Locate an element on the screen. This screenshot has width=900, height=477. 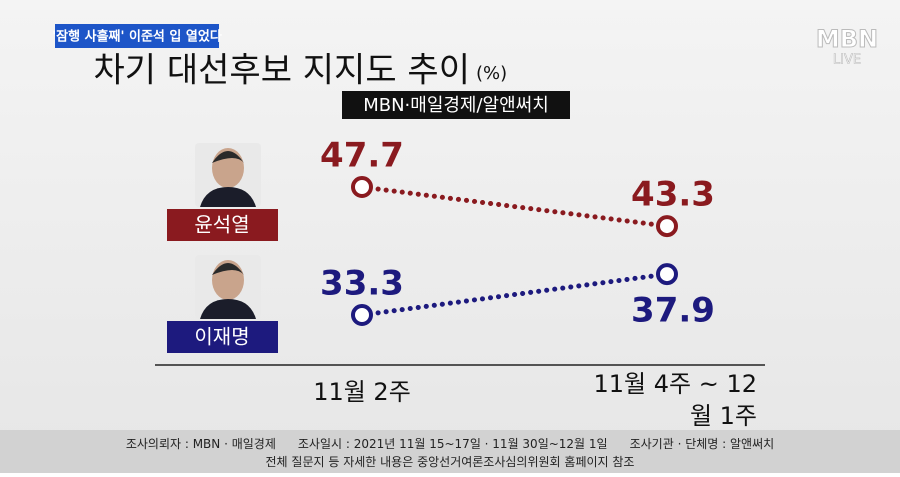
x-tick-label: 11월 2주 is located at coordinates (362, 392).